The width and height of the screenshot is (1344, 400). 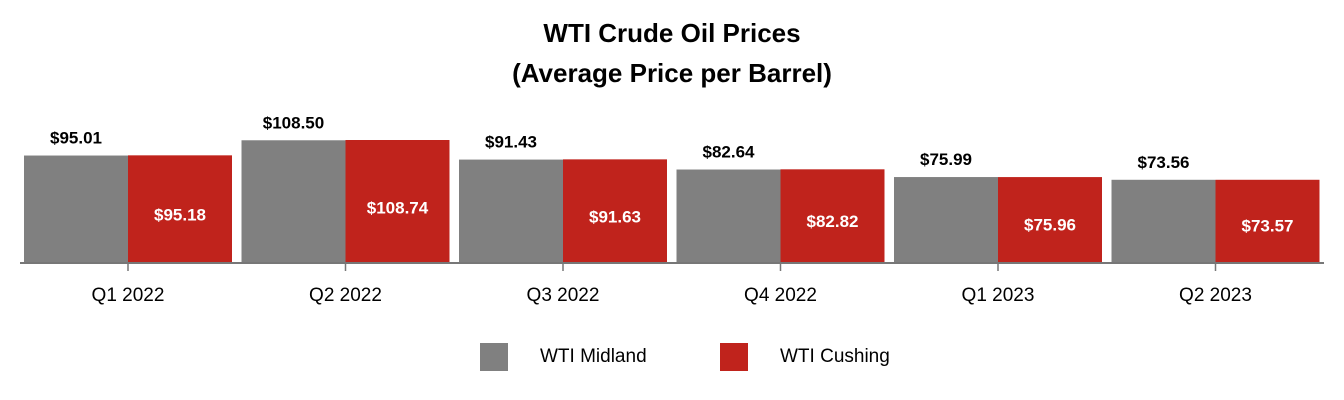 What do you see at coordinates (833, 221) in the screenshot?
I see `data-label-cushing: $82.82` at bounding box center [833, 221].